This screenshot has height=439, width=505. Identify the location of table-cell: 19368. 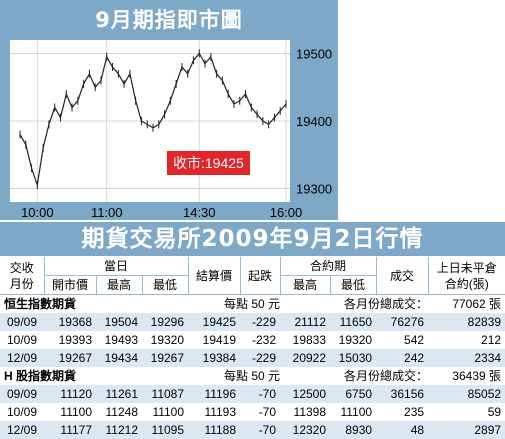
(70, 322).